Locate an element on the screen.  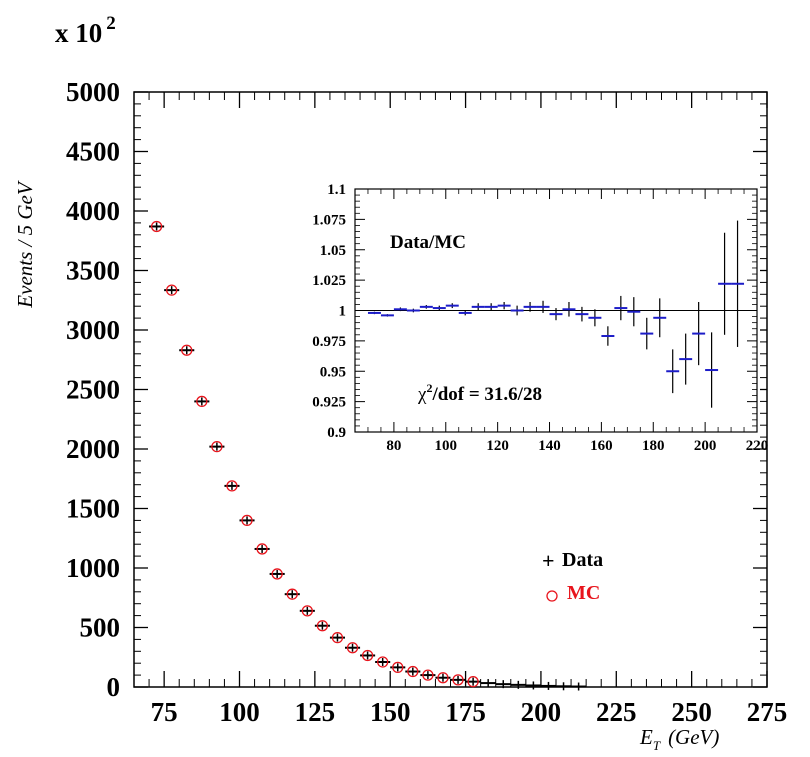
legend: + Data MC is located at coordinates (572, 576).